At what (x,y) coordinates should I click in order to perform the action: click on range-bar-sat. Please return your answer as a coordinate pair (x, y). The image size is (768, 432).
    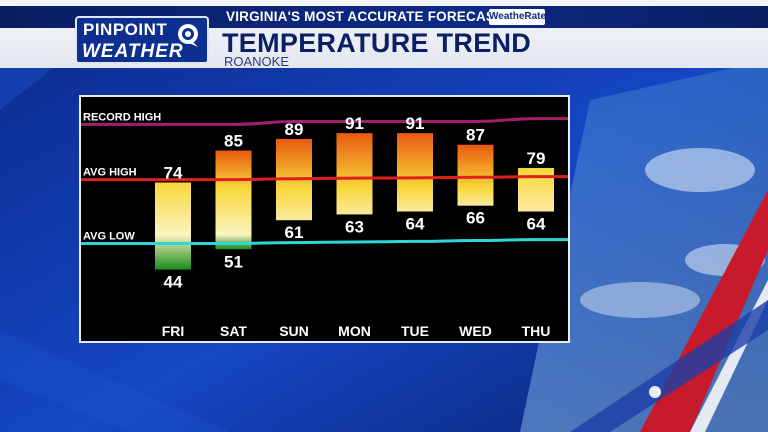
    Looking at the image, I should click on (233, 200).